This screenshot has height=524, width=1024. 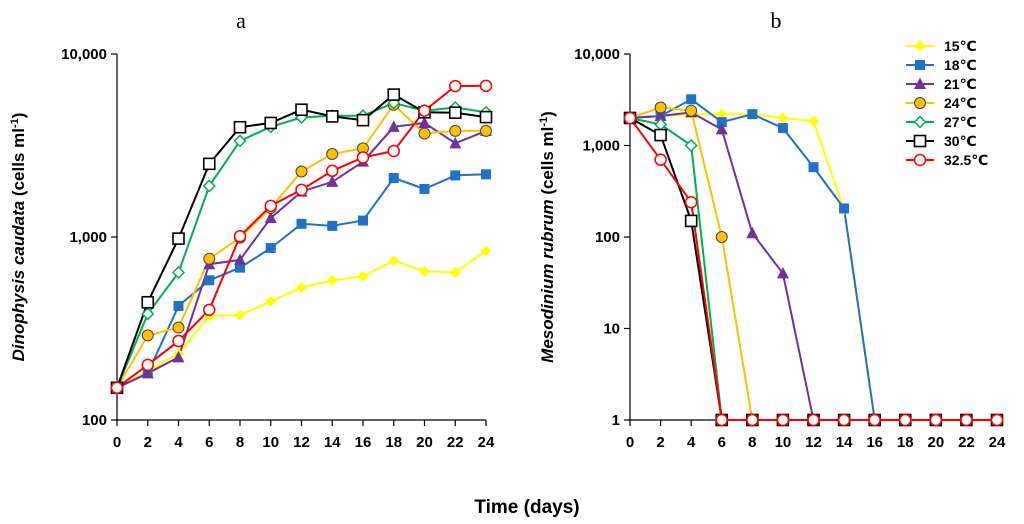 I want to click on legend-label: 27℃, so click(x=960, y=122).